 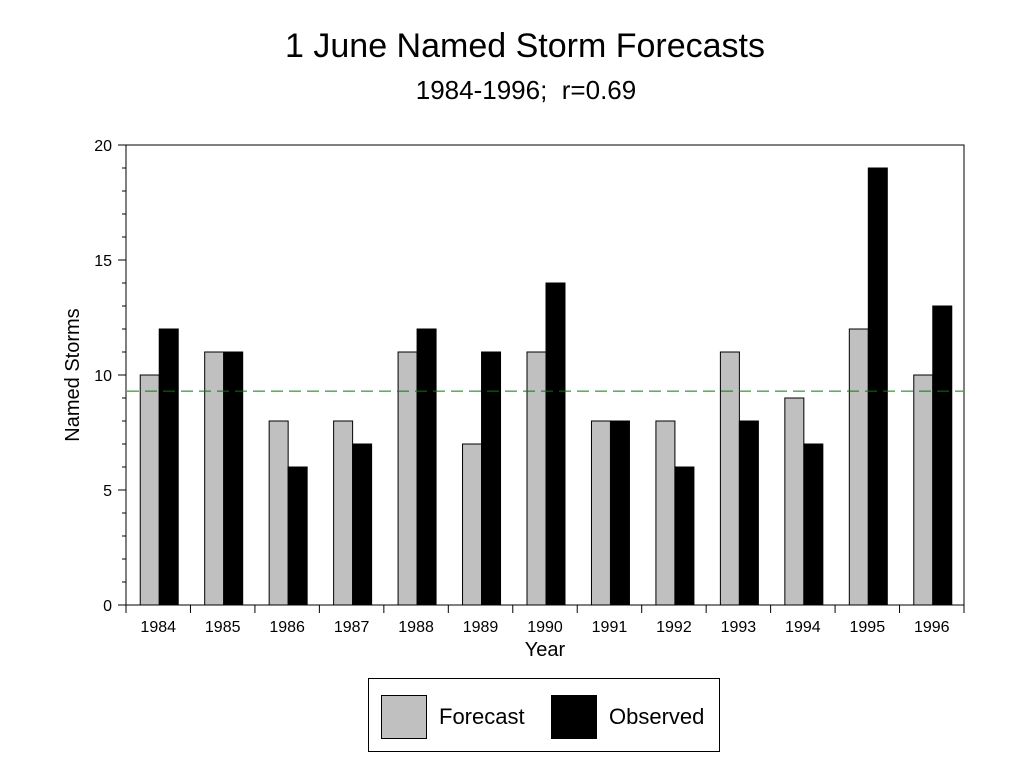 What do you see at coordinates (107, 606) in the screenshot?
I see `y-tick-label: 0` at bounding box center [107, 606].